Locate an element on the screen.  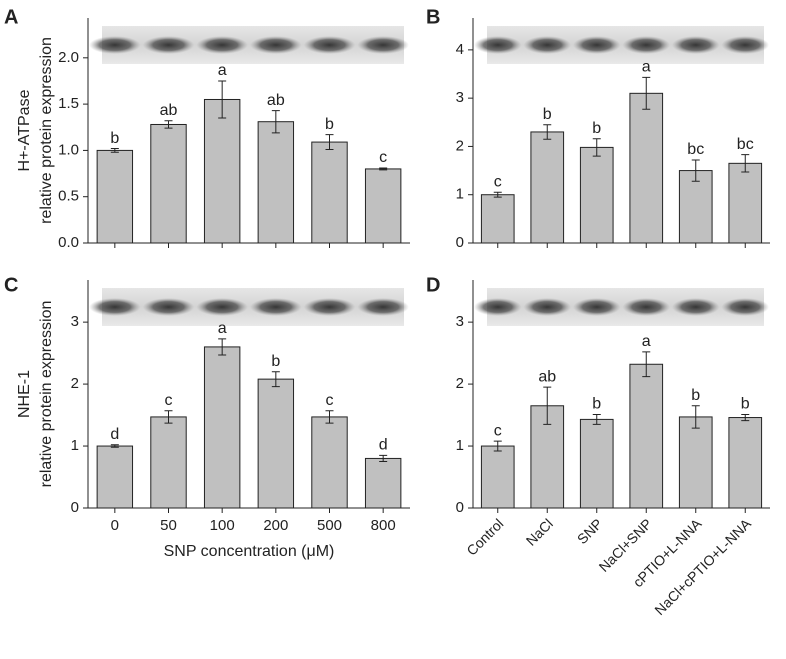
x-tick-label: Control is located at coordinates (484, 536).